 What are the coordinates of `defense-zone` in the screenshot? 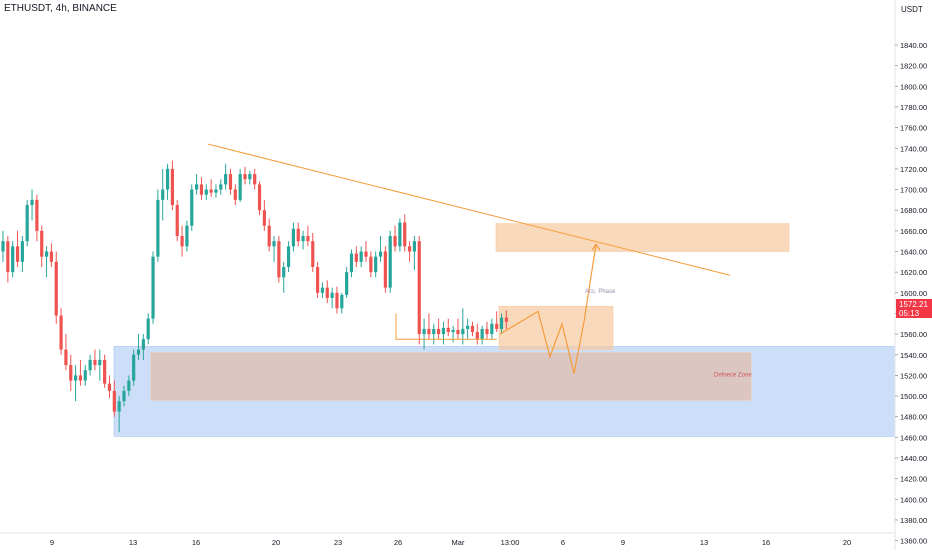 It's located at (451, 376).